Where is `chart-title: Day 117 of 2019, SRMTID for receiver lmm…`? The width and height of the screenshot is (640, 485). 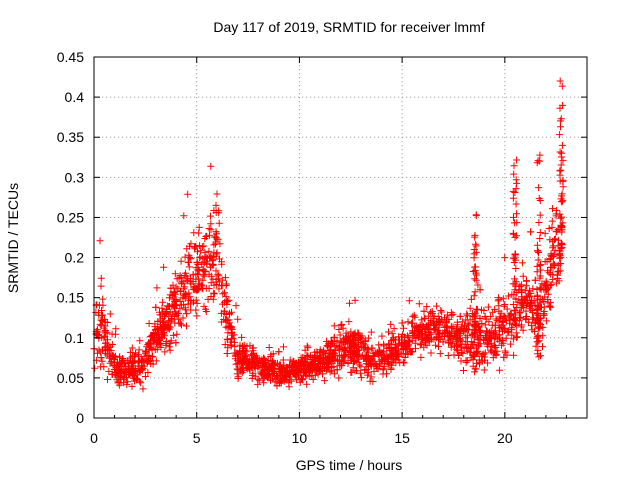 chart-title: Day 117 of 2019, SRMTID for receiver lmm… is located at coordinates (348, 27).